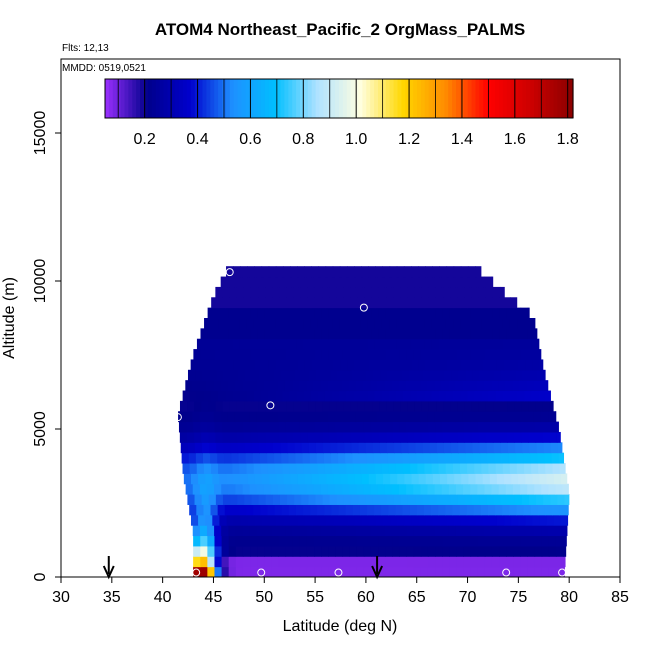  What do you see at coordinates (197, 139) in the screenshot?
I see `colorbar-tick-label: 0.4` at bounding box center [197, 139].